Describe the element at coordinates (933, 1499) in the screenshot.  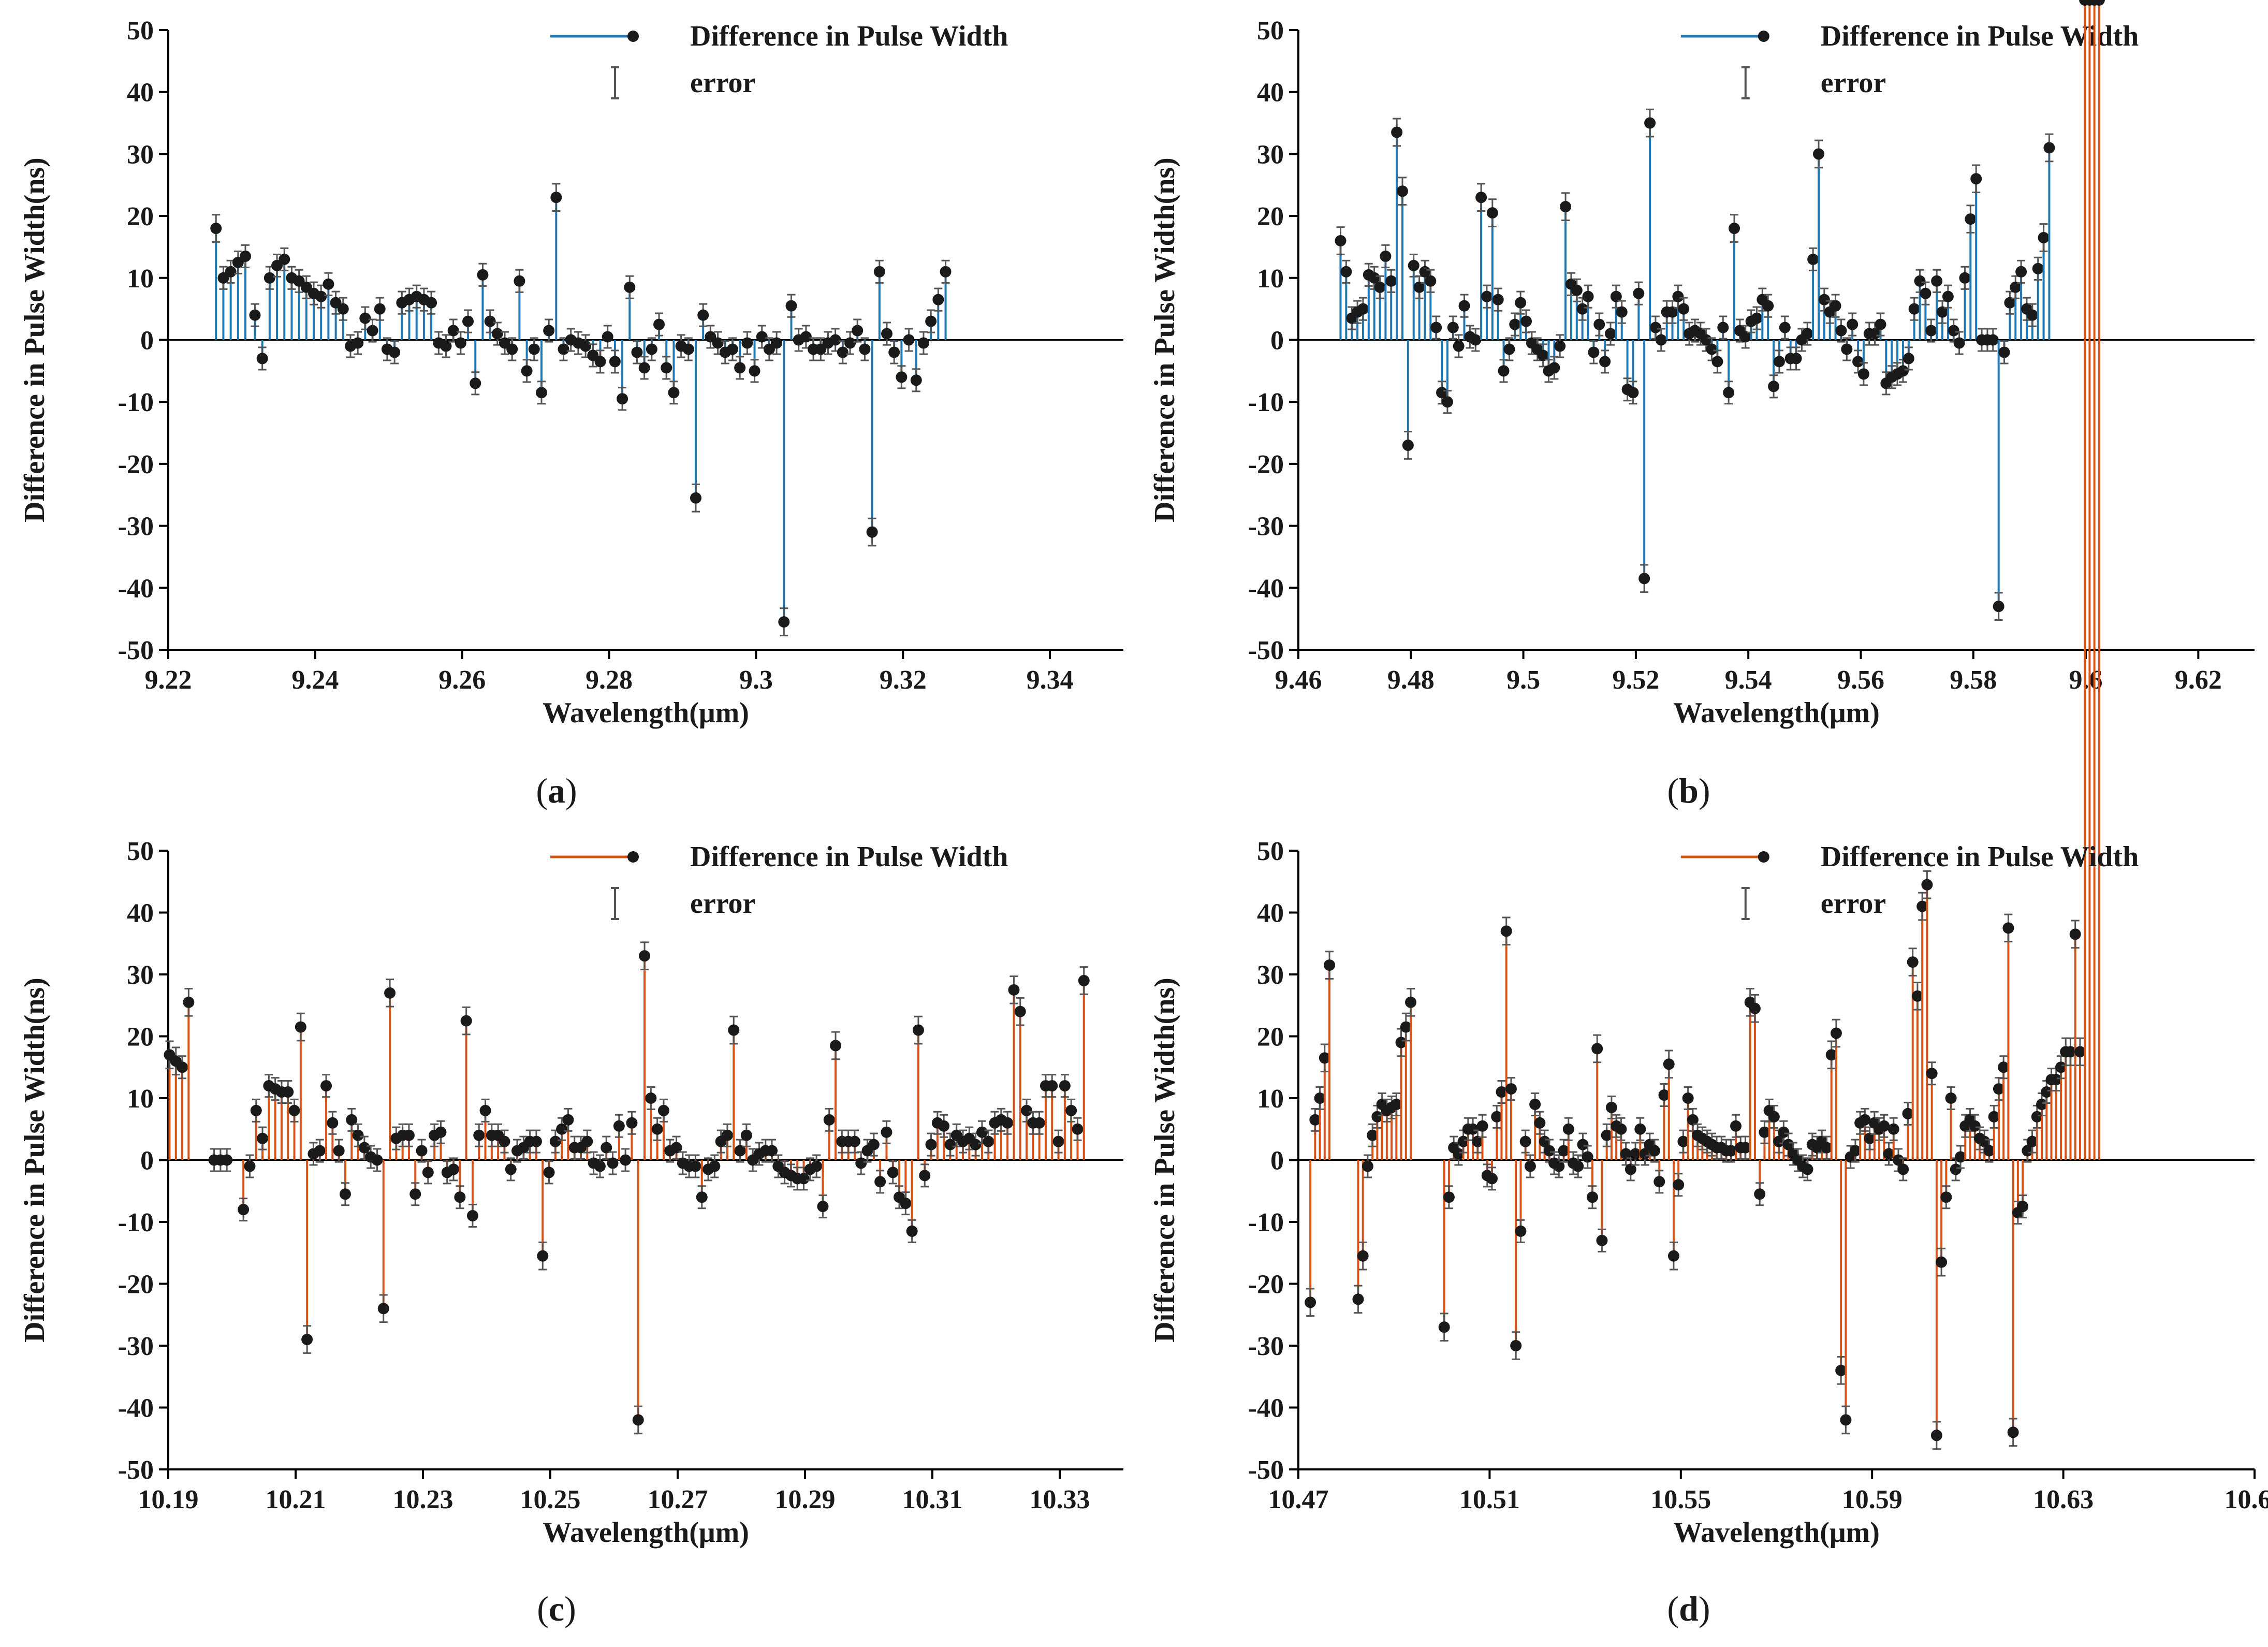
I see `x-tick-label: 10.31` at that location.